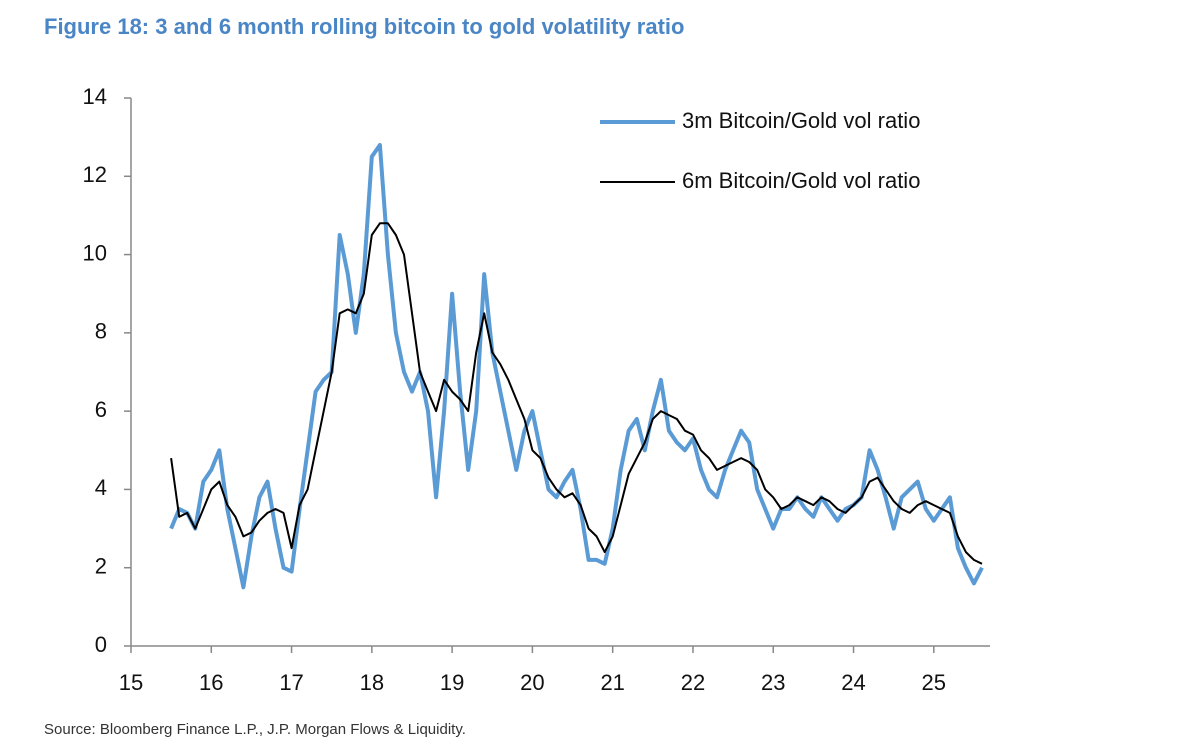 The height and width of the screenshot is (751, 1187). I want to click on y-tick-label: 2, so click(101, 566).